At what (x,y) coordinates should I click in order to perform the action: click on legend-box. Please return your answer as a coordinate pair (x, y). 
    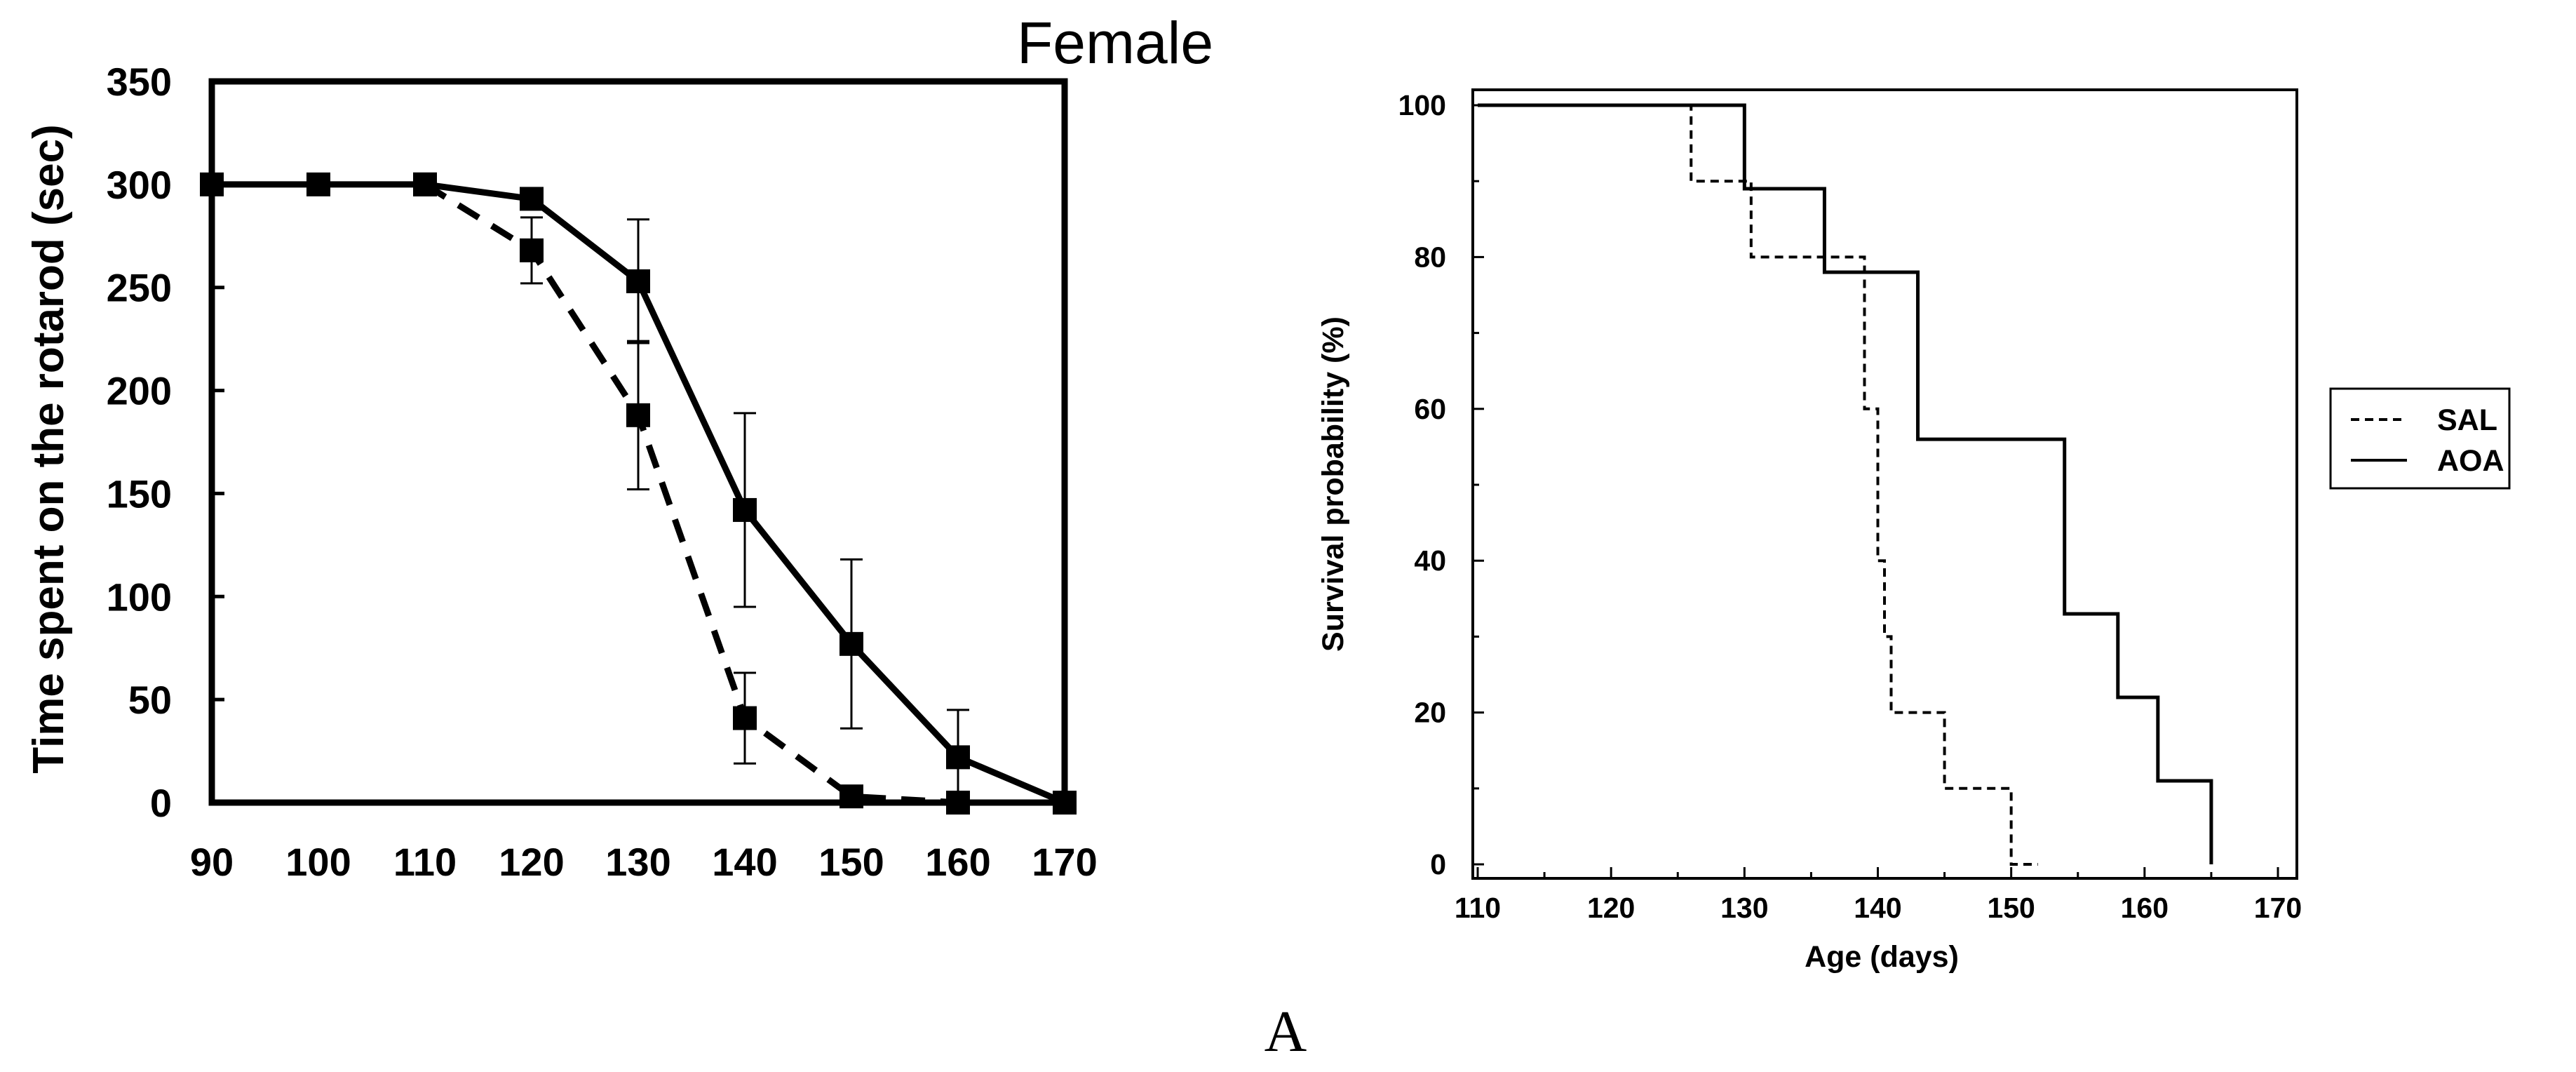
    Looking at the image, I should click on (2420, 438).